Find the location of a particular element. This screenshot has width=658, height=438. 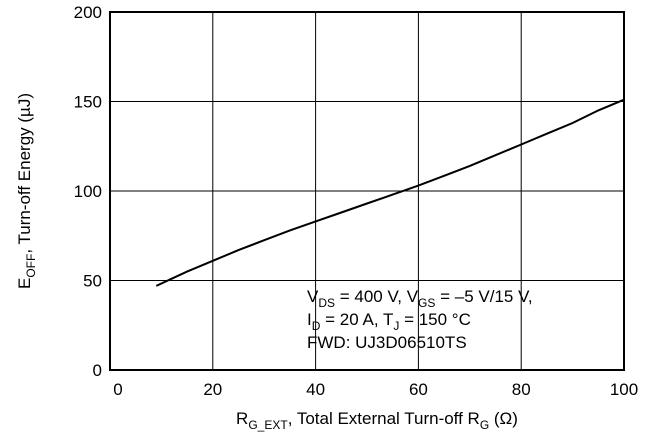

text-segment: I is located at coordinates (309, 319).